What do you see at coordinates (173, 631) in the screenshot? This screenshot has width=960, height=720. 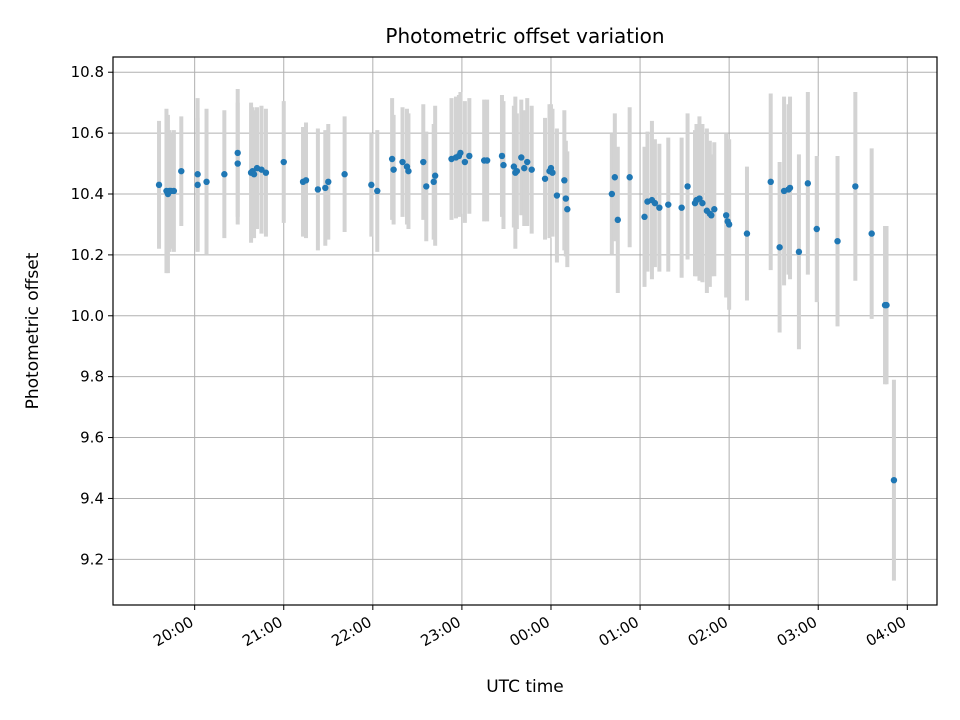 I see `x-tick-label: 20:00` at bounding box center [173, 631].